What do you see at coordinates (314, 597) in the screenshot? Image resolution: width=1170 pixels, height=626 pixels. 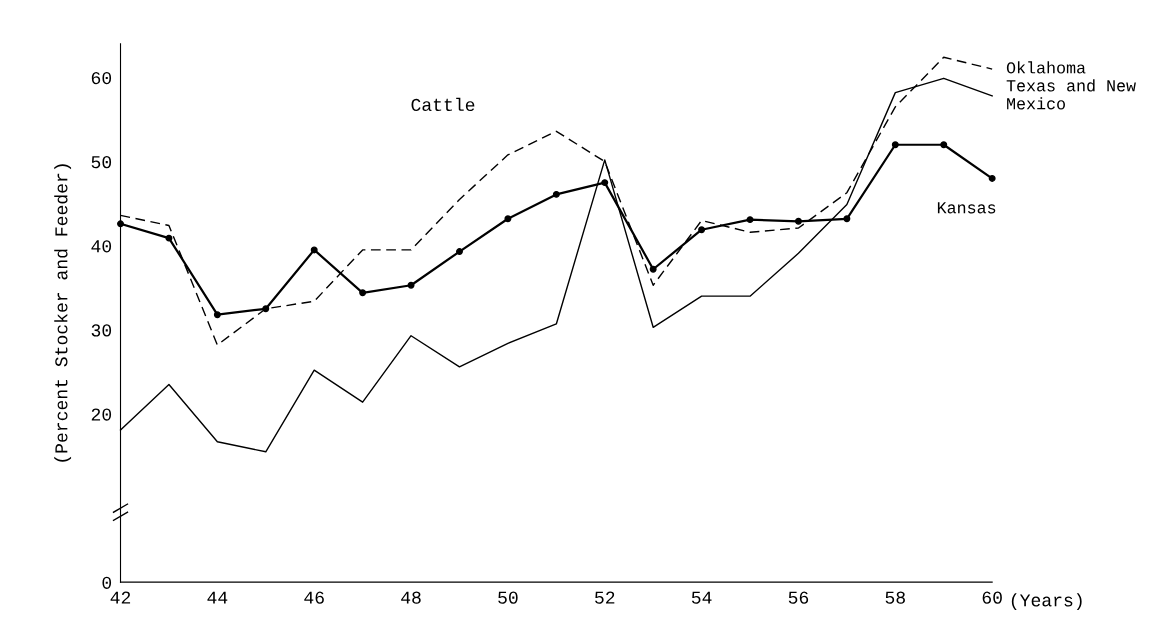 I see `x-tick-label: 46` at bounding box center [314, 597].